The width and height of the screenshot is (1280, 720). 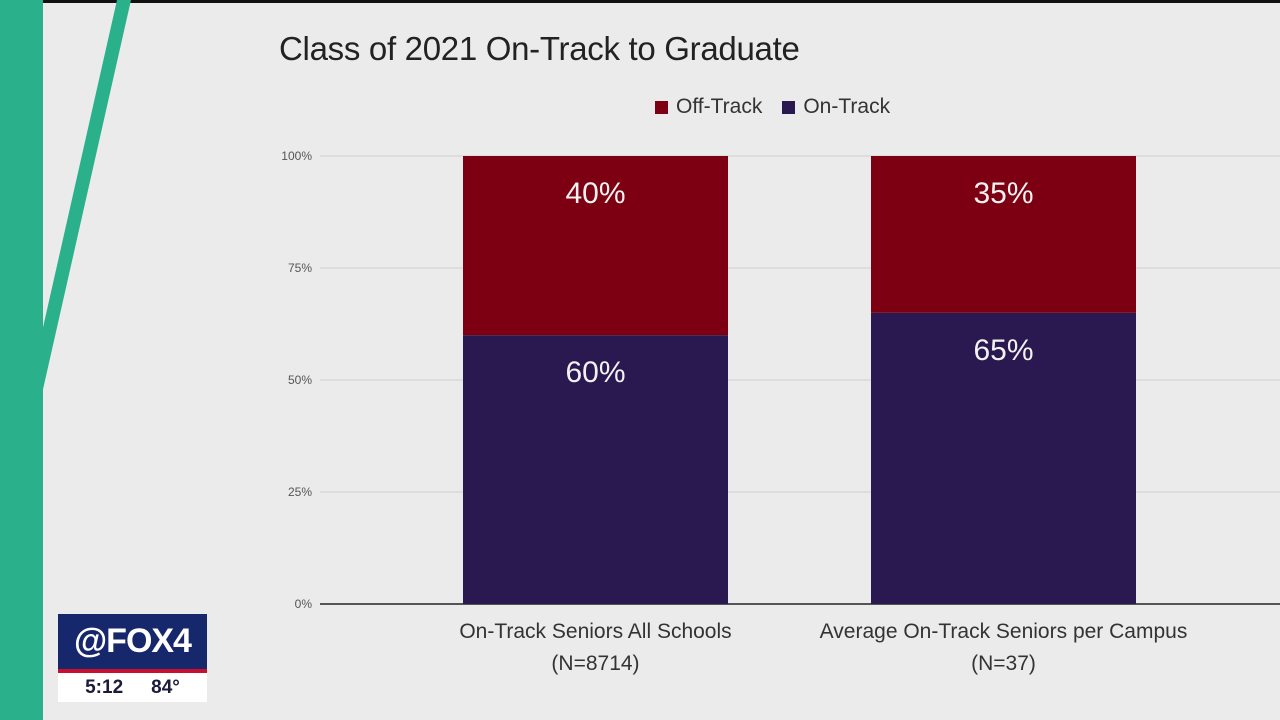 I want to click on category-label: On-Track Seniors All Schools, so click(x=595, y=631).